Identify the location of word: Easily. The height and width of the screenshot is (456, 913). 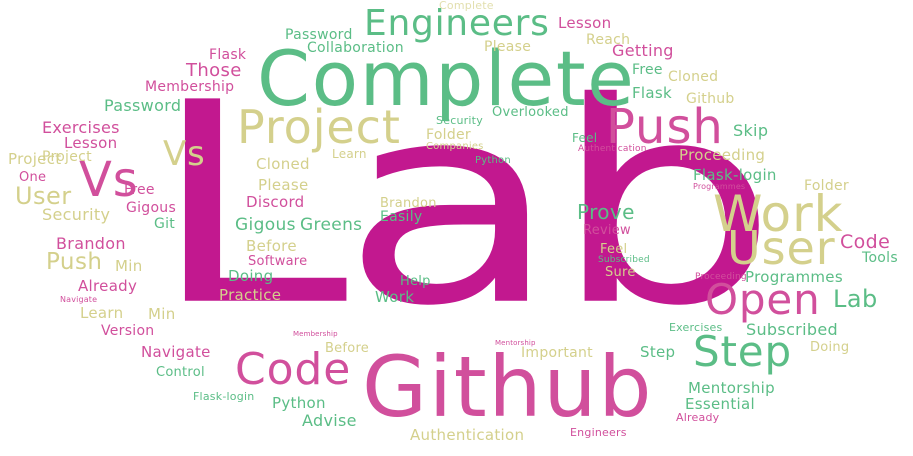
(401, 217).